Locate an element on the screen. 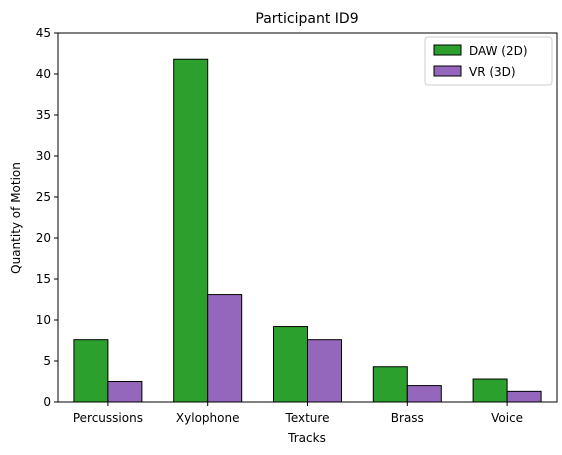 This screenshot has height=455, width=562. y-tick-label: 0 is located at coordinates (47, 402).